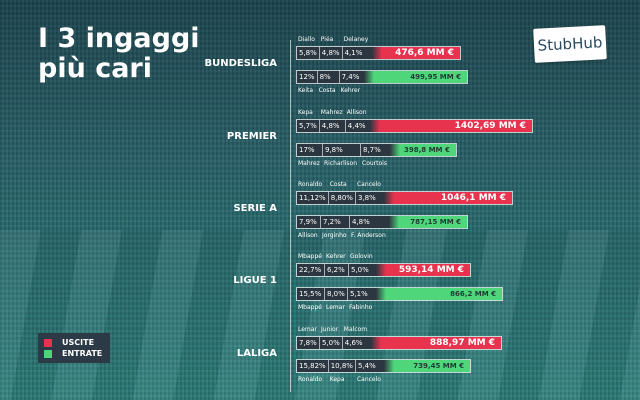  I want to click on incoming-bar: 12% Keita 8% Costa 7,4% Kehrer 499,95 MM €, so click(382, 82).